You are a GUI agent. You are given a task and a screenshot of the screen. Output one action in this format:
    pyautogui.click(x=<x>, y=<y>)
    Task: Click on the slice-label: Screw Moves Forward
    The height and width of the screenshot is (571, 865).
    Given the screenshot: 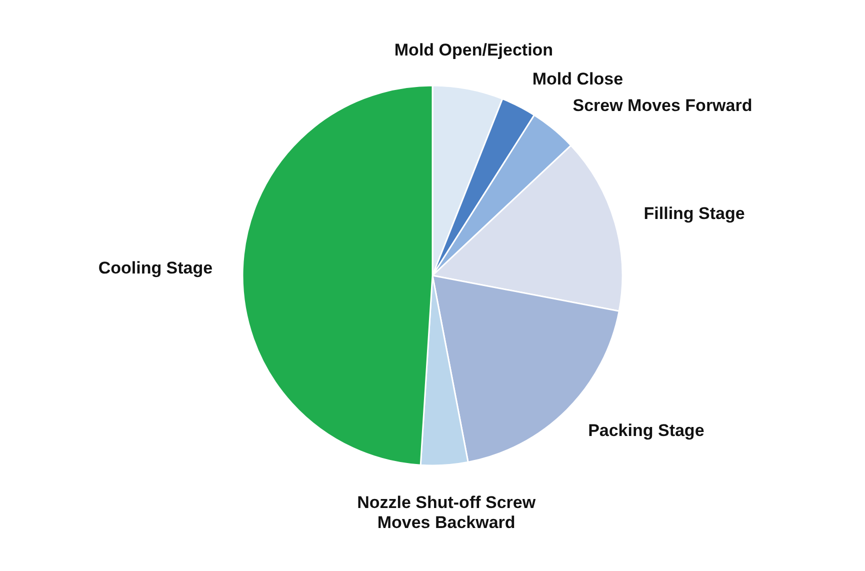 What is the action you would take?
    pyautogui.click(x=662, y=105)
    